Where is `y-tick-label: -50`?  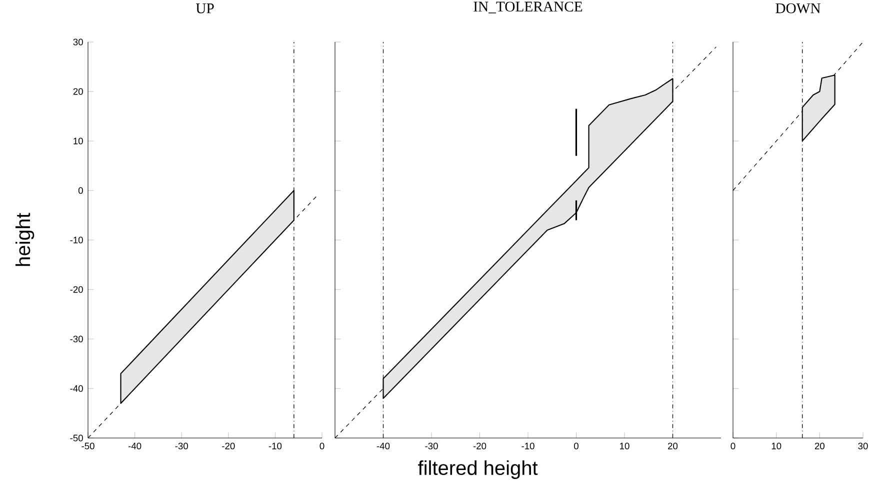 y-tick-label: -50 is located at coordinates (76, 438).